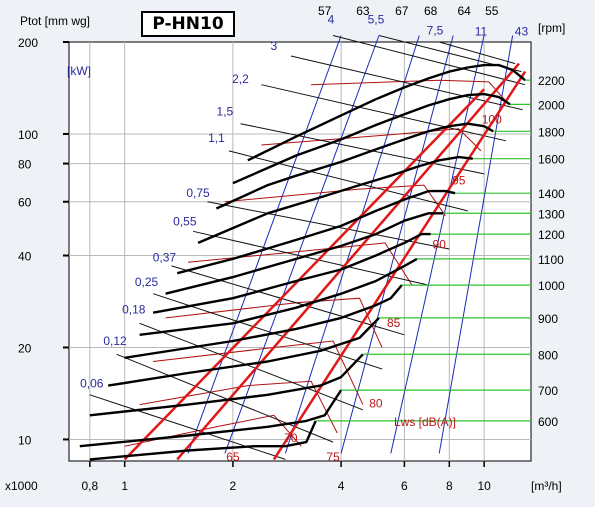  I want to click on noise-label: 95, so click(459, 181).